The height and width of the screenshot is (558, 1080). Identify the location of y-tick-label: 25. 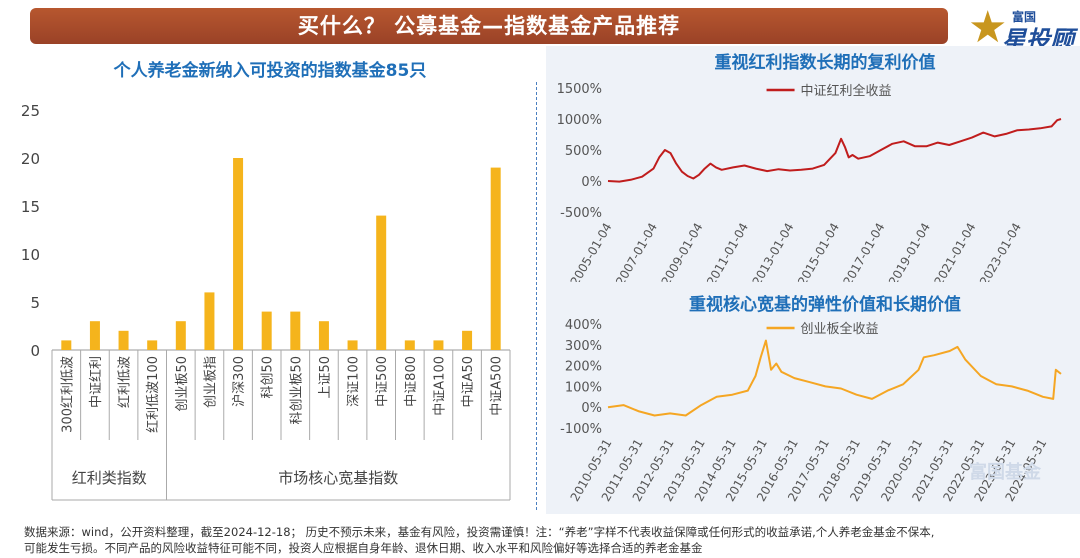
(30, 111).